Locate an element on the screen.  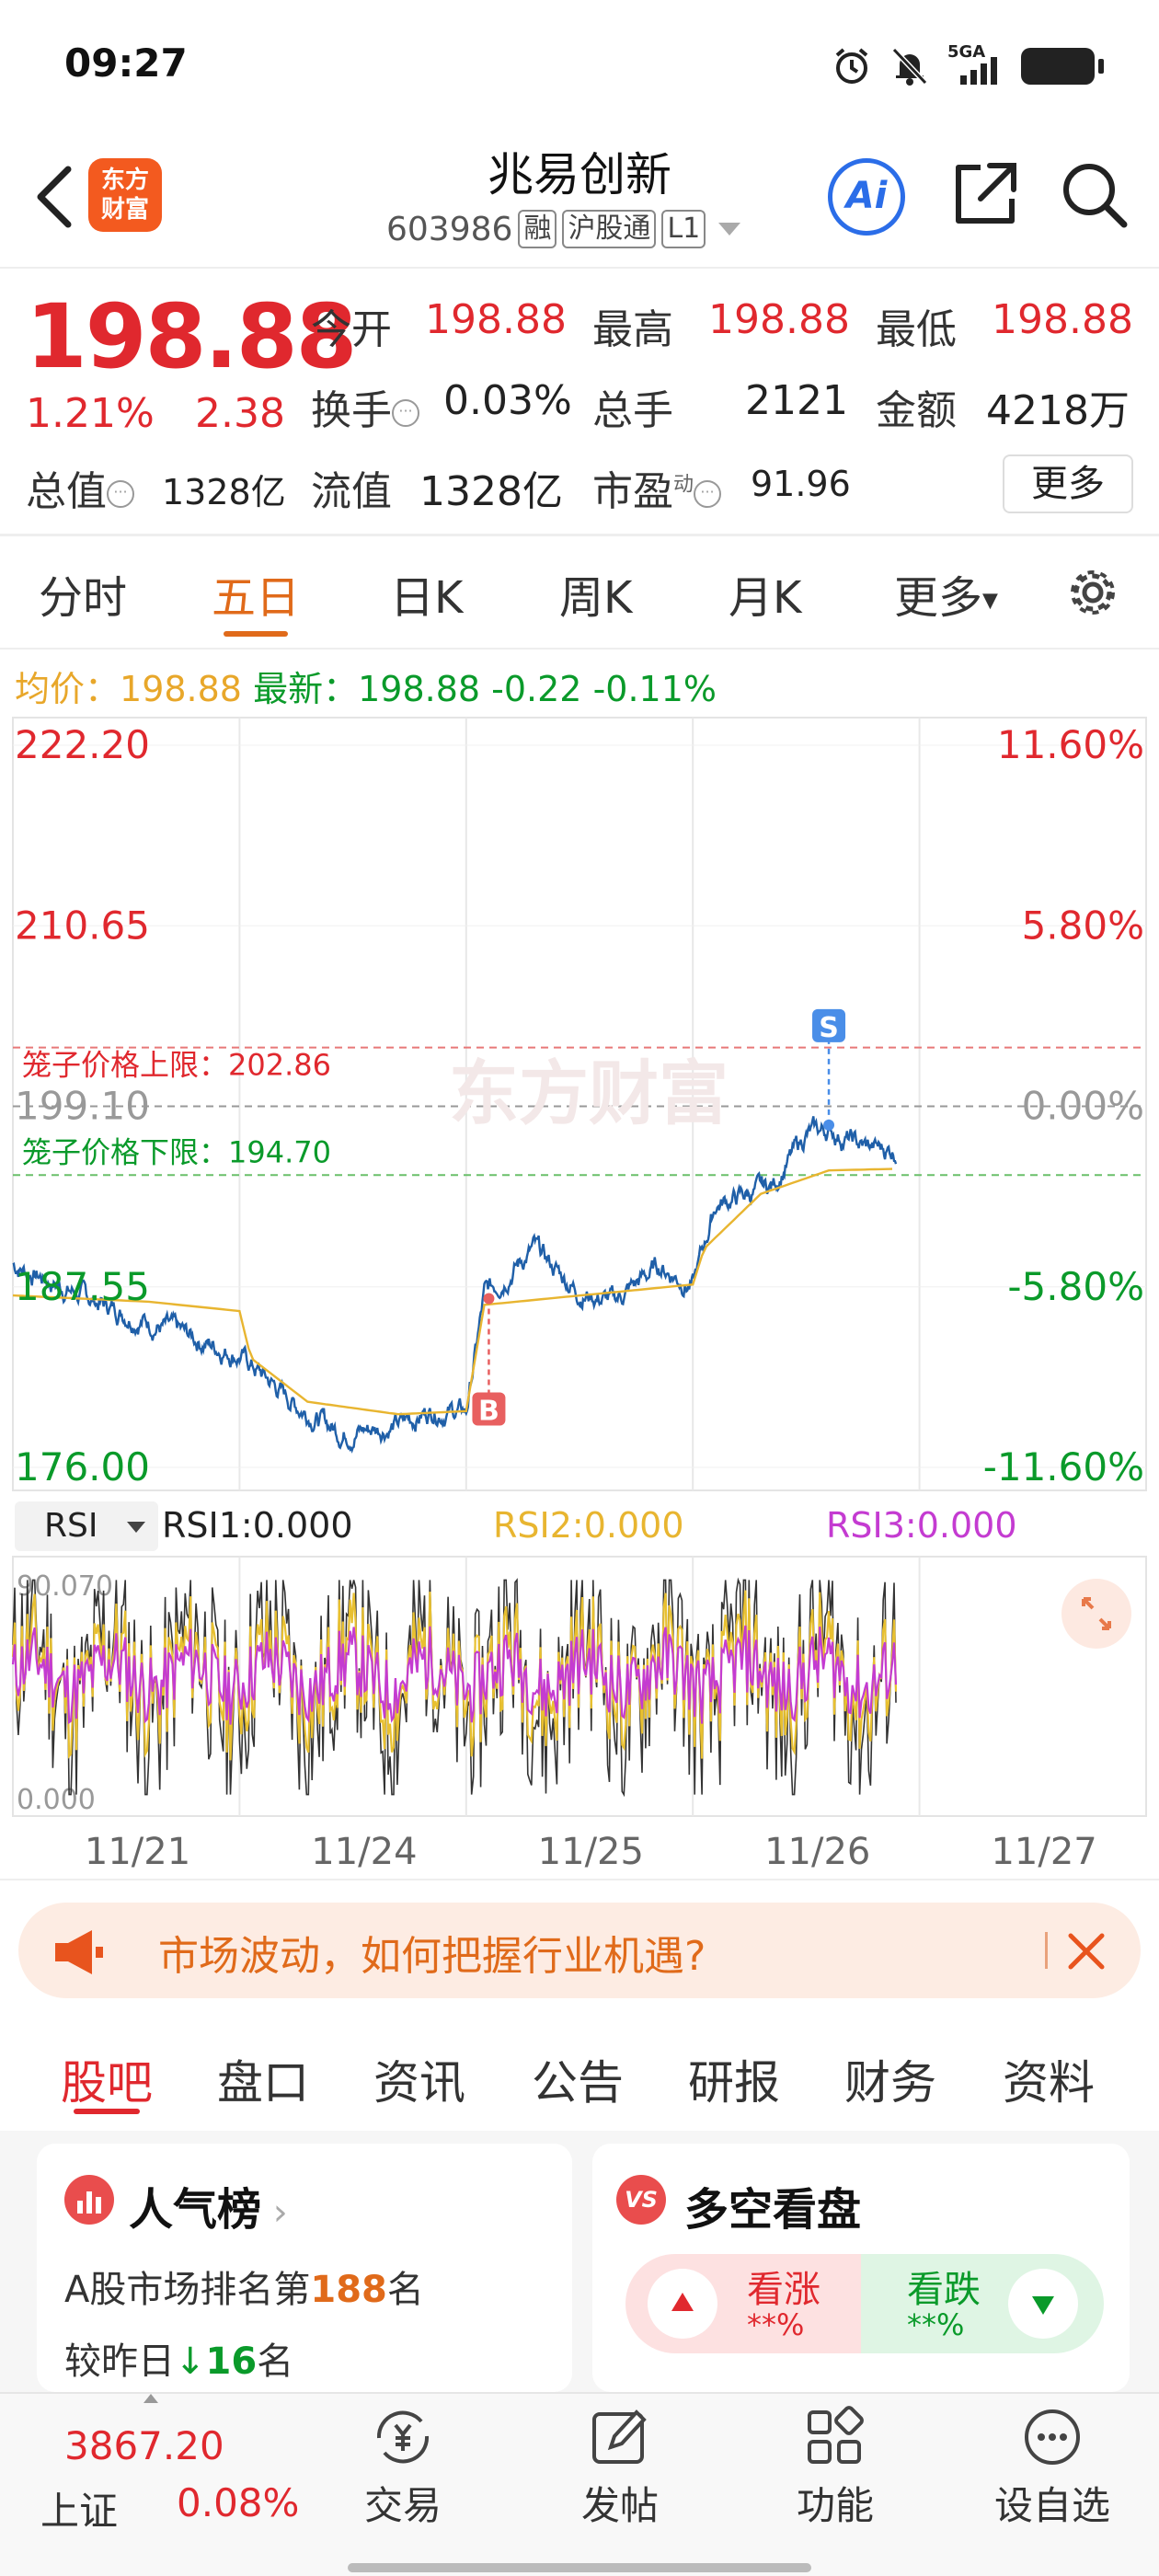
stock-code-row: 603986 融 沪股通 L1 is located at coordinates (563, 229).